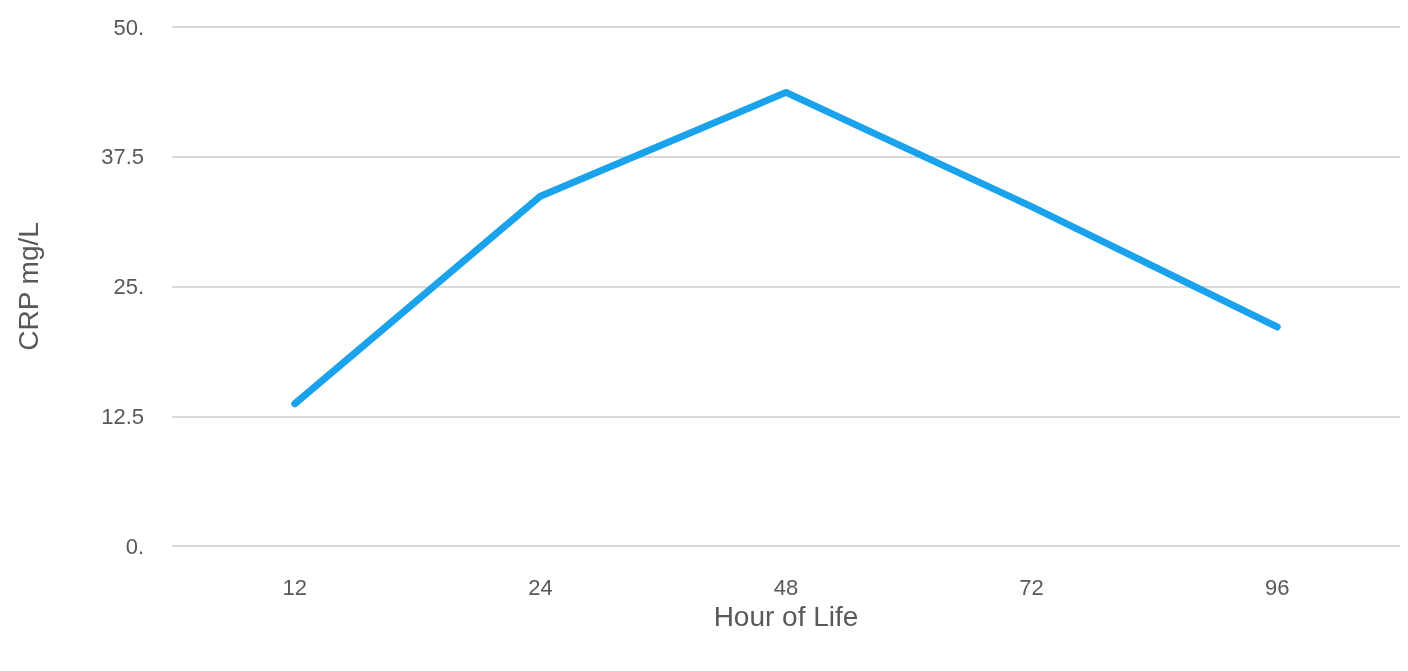 This screenshot has height=671, width=1408. I want to click on y-axis-title: CRP mg/L, so click(28, 286).